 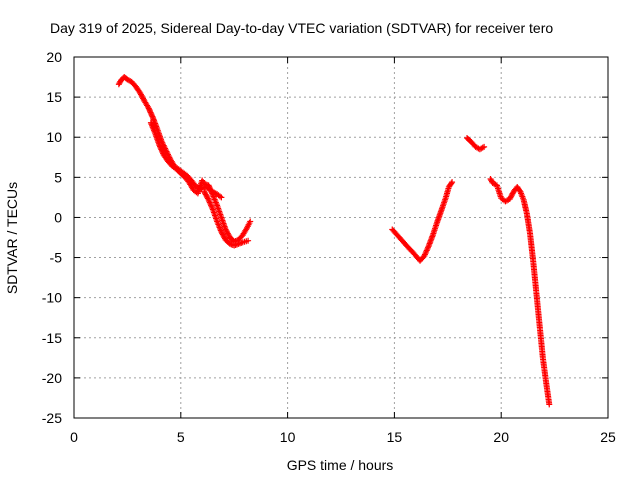 What do you see at coordinates (501, 437) in the screenshot?
I see `x-tick-label: 20` at bounding box center [501, 437].